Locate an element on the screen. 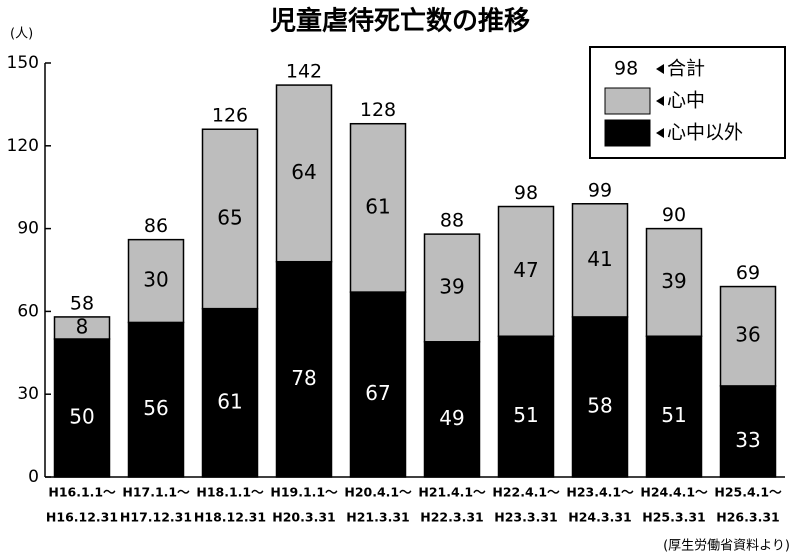  value-label: 36 is located at coordinates (747, 335).